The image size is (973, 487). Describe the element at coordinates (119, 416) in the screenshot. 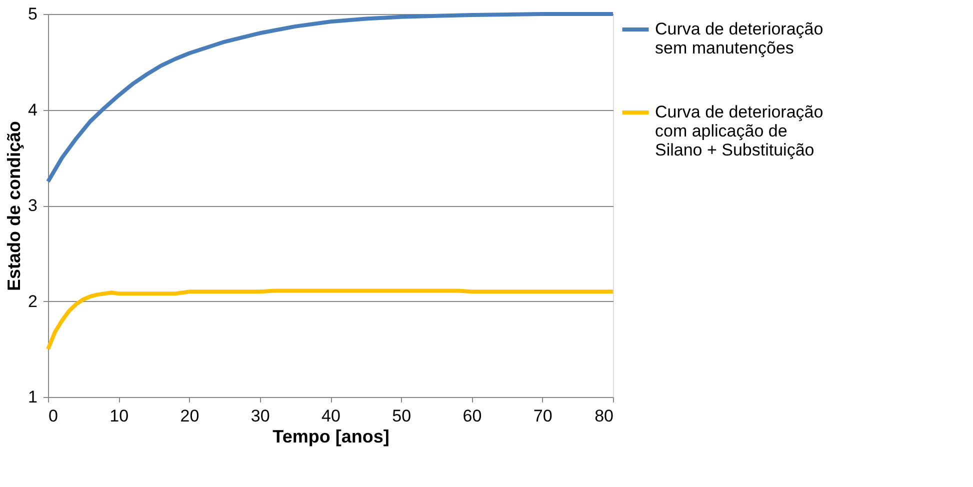

I see `x-tick-label: 10` at that location.